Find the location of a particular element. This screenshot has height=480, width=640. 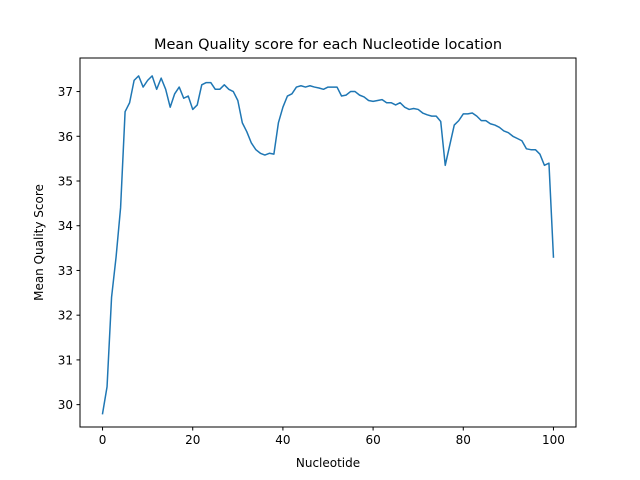

x-tick-label: 100 is located at coordinates (553, 440).